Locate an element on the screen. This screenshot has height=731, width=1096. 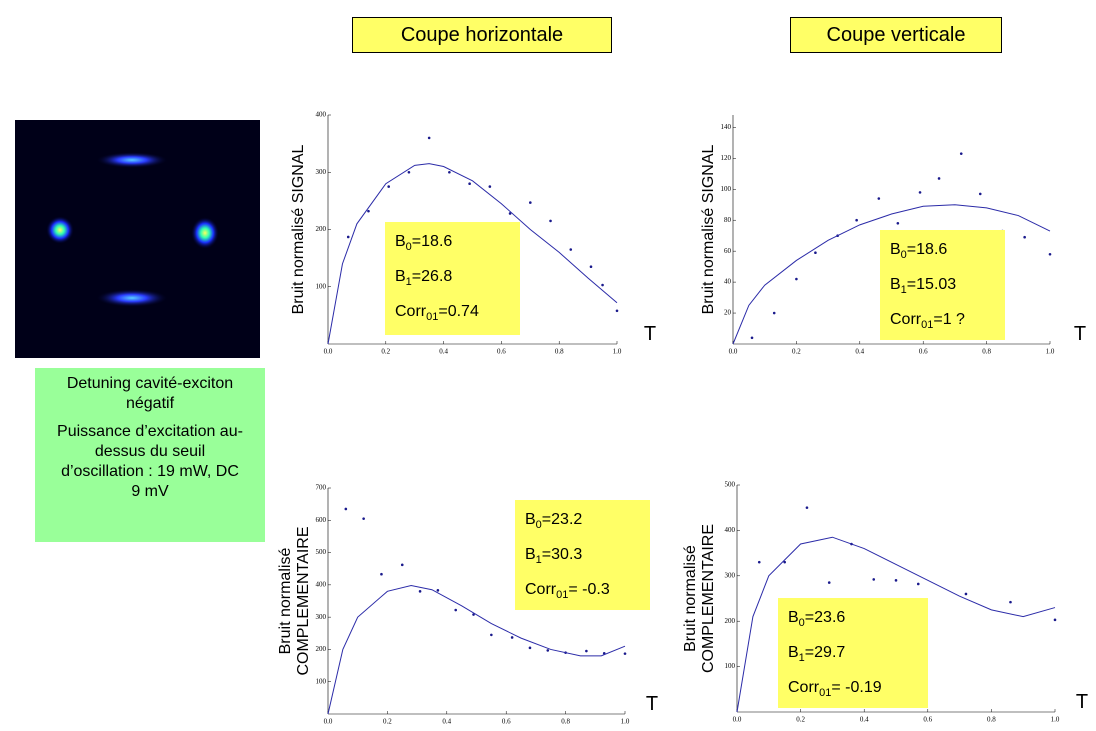
y-tick-label: 600 is located at coordinates (321, 520).